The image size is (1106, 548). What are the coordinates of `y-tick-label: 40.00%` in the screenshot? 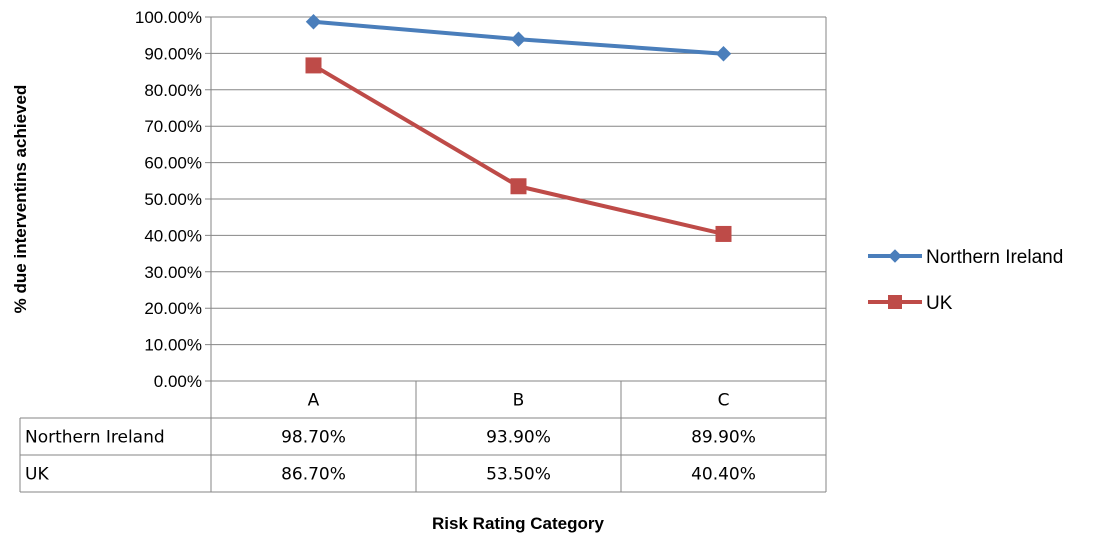 It's located at (173, 235).